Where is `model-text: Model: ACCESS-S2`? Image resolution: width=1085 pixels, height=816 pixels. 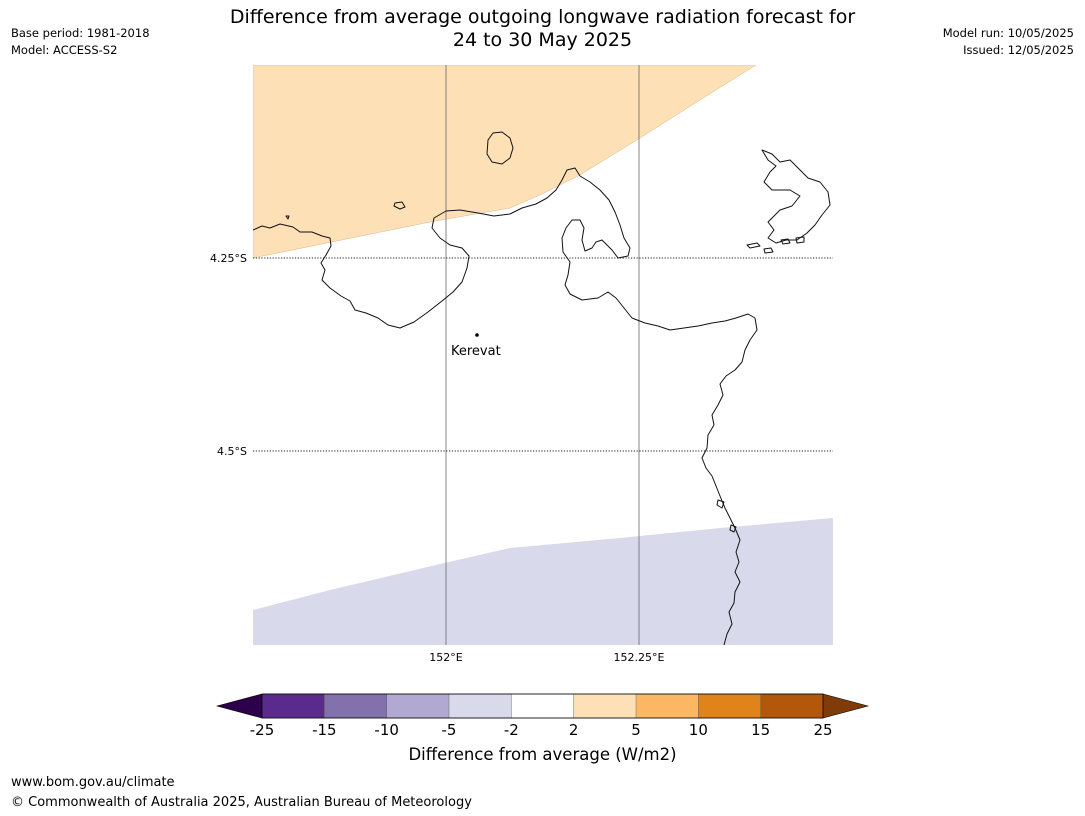
model-text: Model: ACCESS-S2 is located at coordinates (64, 50).